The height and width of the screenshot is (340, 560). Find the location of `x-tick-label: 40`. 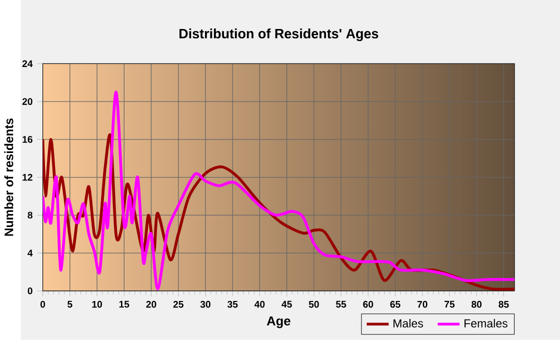

x-tick-label: 40 is located at coordinates (259, 304).